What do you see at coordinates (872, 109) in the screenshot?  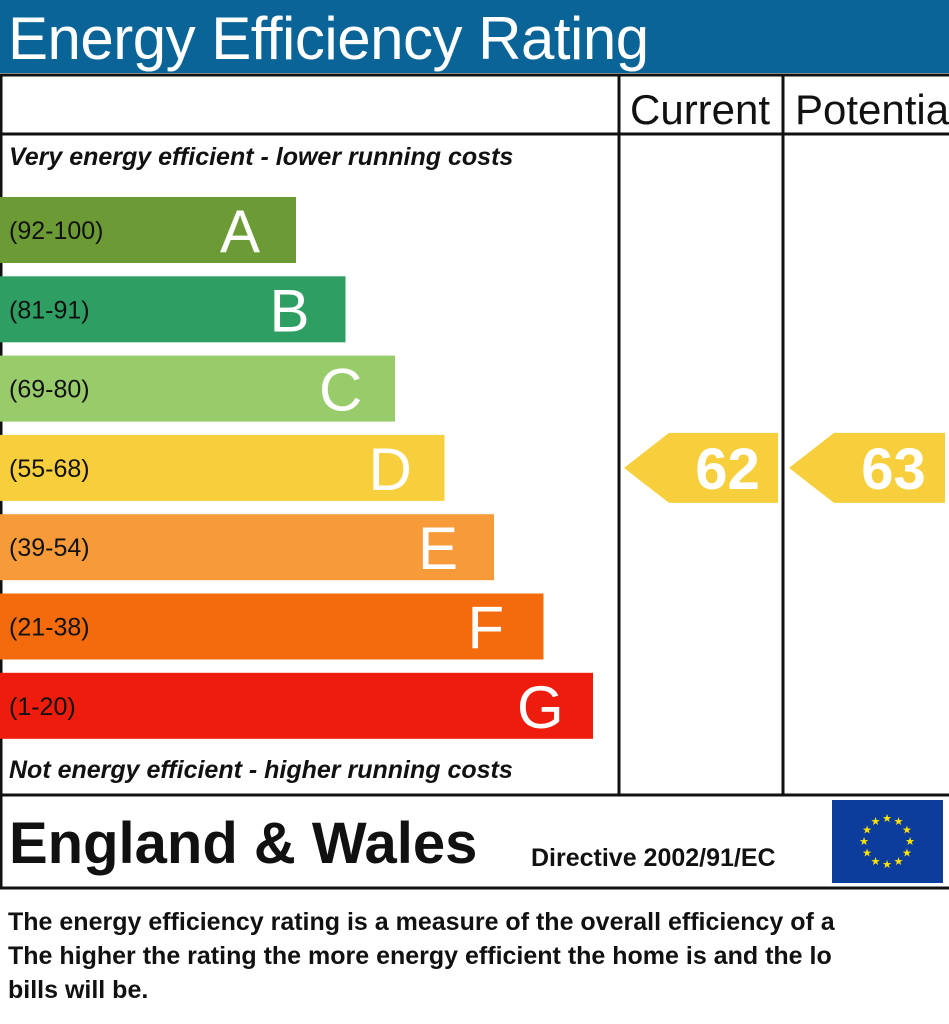 I see `potential-column-header: Potential` at bounding box center [872, 109].